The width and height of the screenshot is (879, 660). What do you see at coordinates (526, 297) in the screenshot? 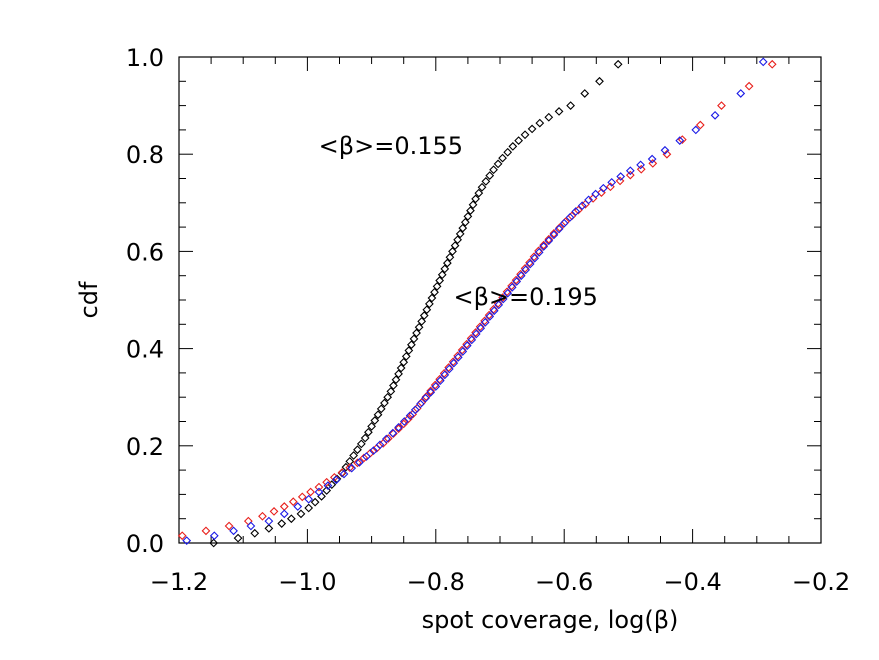
I see `annotation-mean-beta: <β>=0.195` at bounding box center [526, 297].